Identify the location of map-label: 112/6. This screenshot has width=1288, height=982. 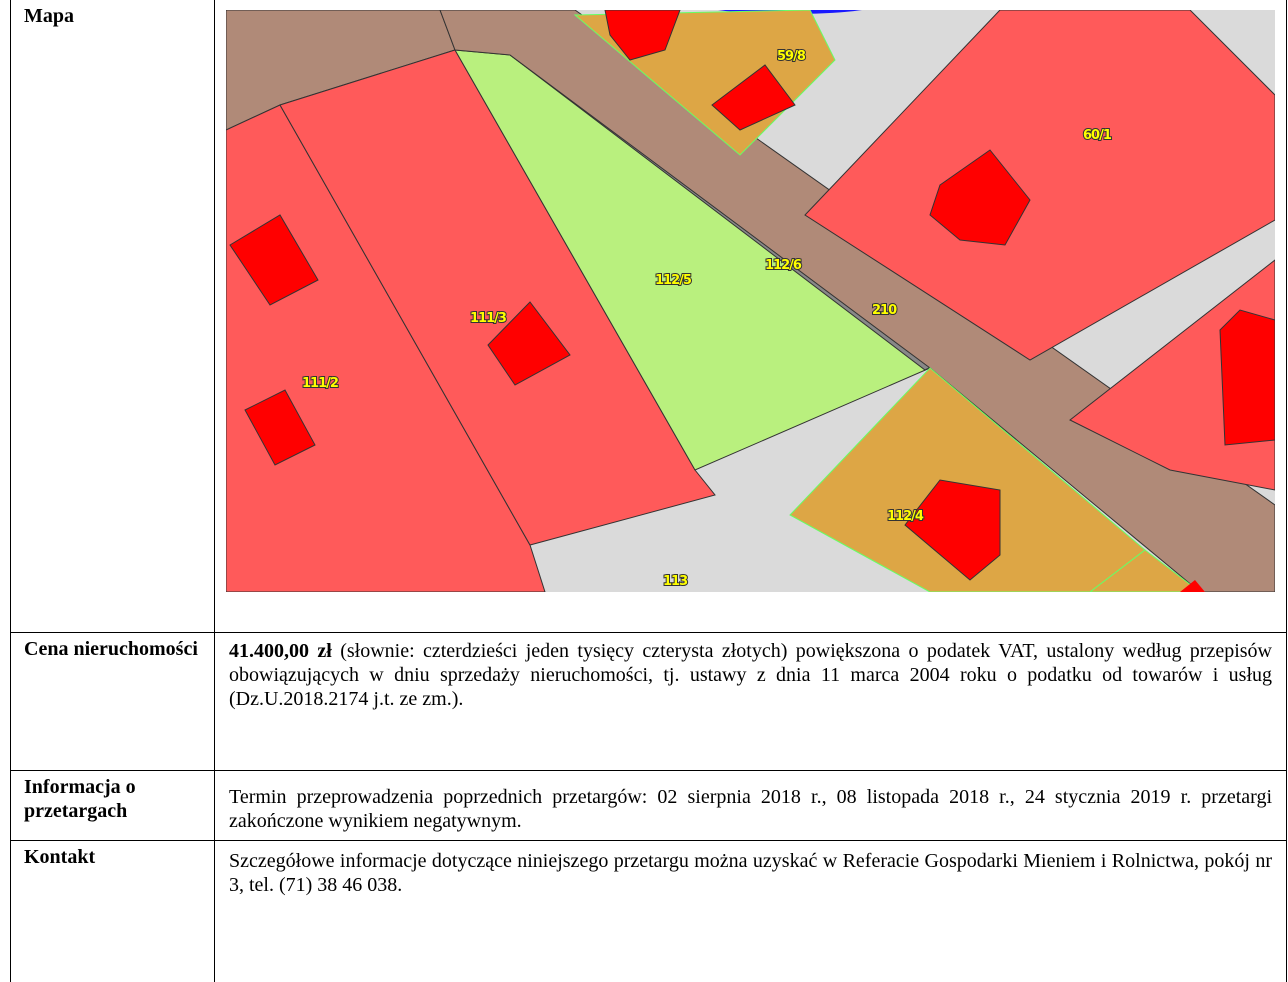
(783, 265).